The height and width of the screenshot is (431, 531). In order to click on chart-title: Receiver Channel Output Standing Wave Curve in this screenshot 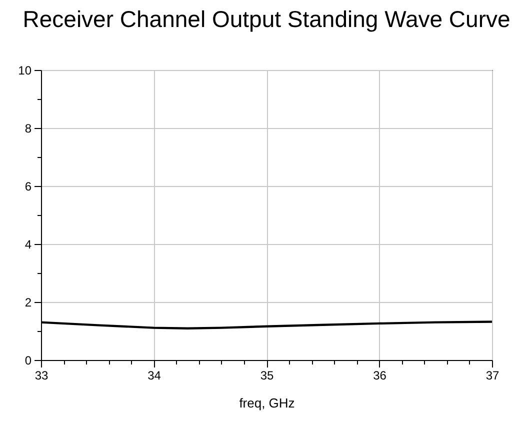, I will do `click(266, 19)`.